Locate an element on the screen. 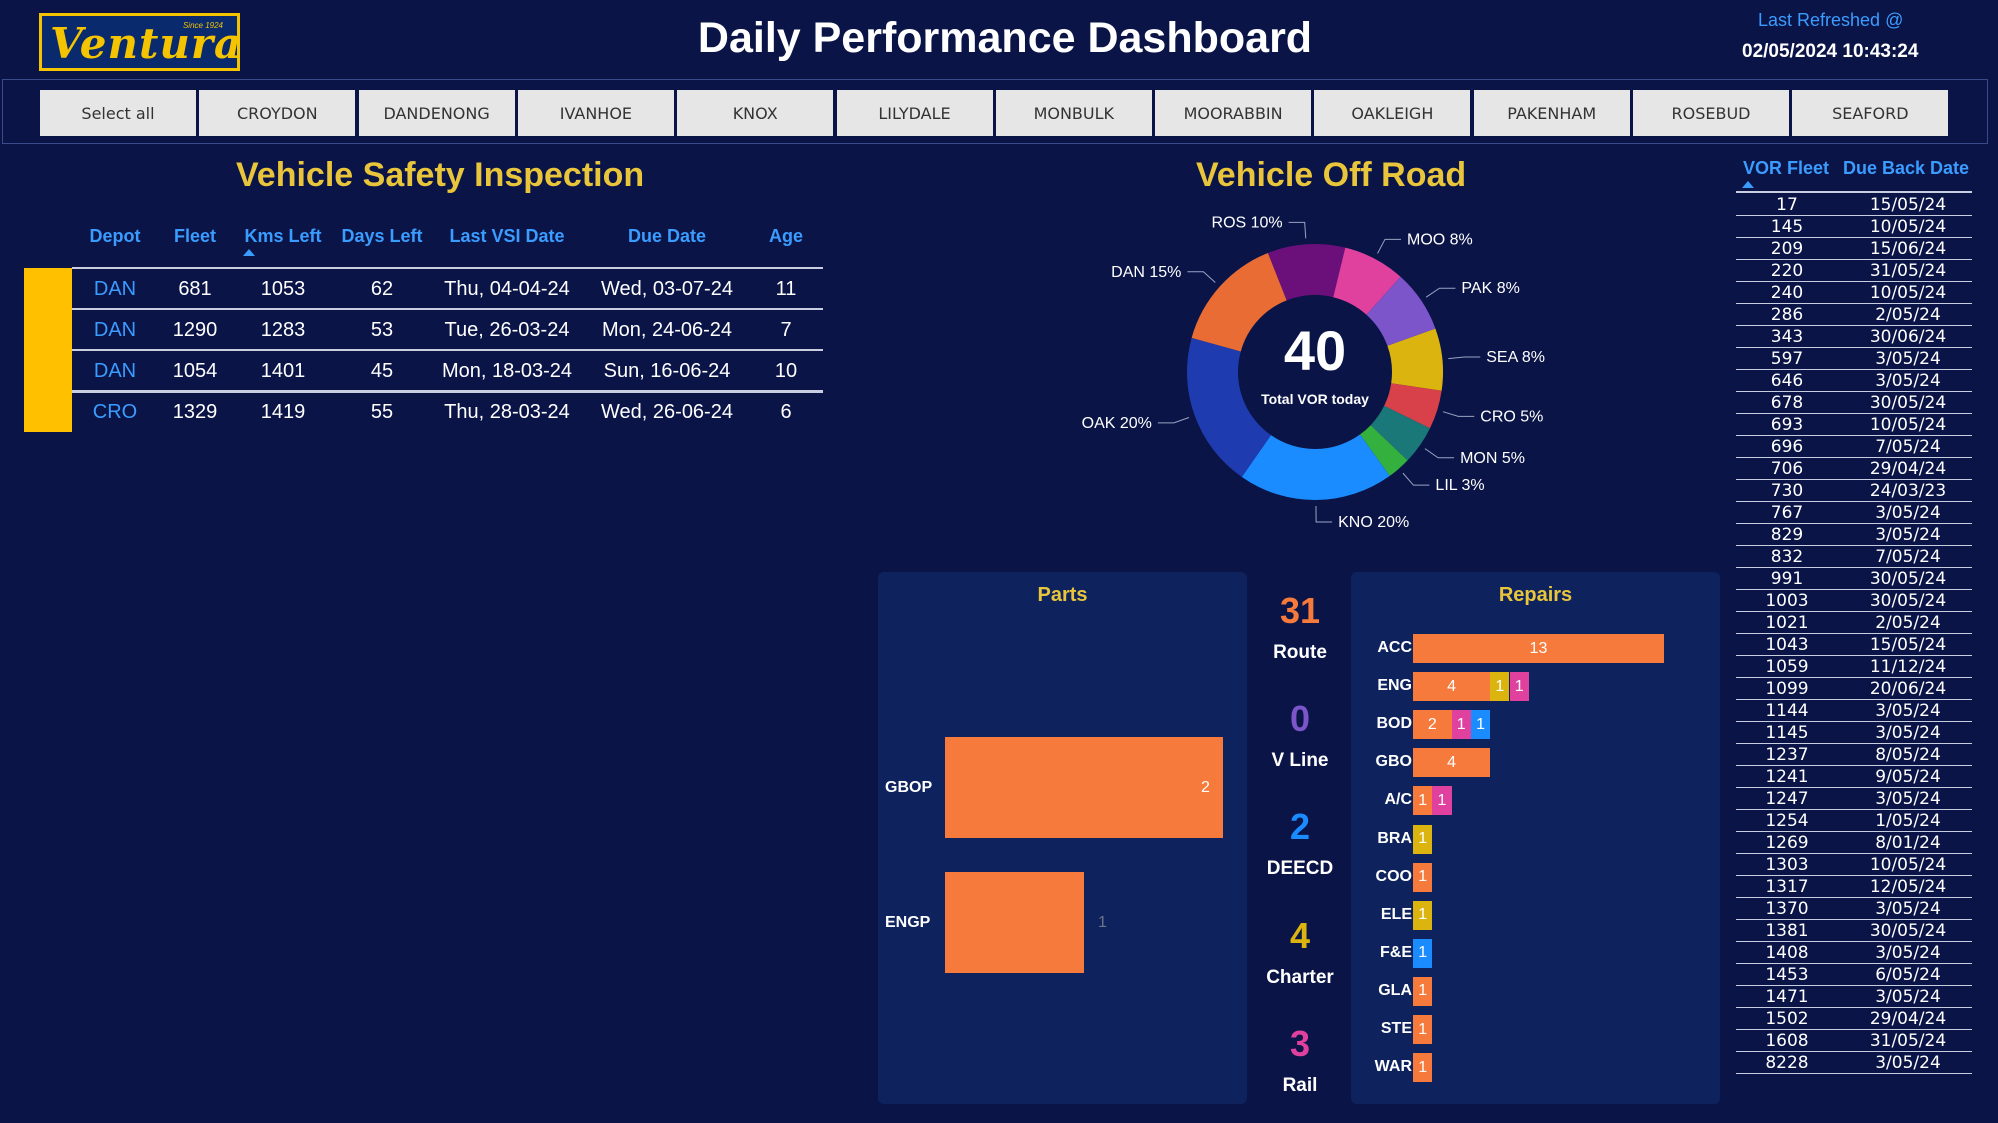 The width and height of the screenshot is (1998, 1123). repairs-bar-segment-bod: 2 is located at coordinates (1432, 725).